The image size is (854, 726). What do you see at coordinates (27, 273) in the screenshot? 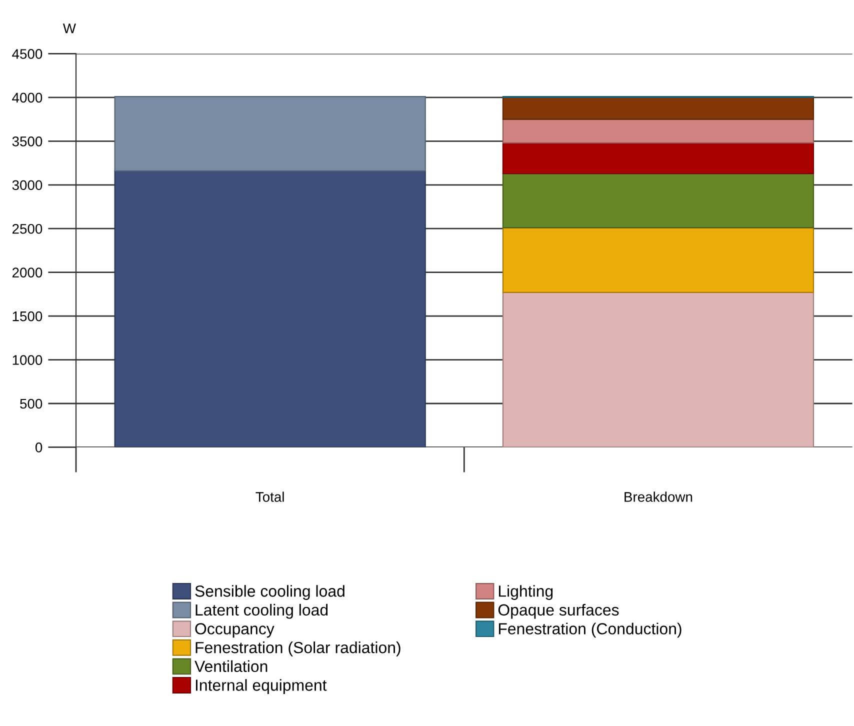
I see `y-tick-label: 2000` at bounding box center [27, 273].